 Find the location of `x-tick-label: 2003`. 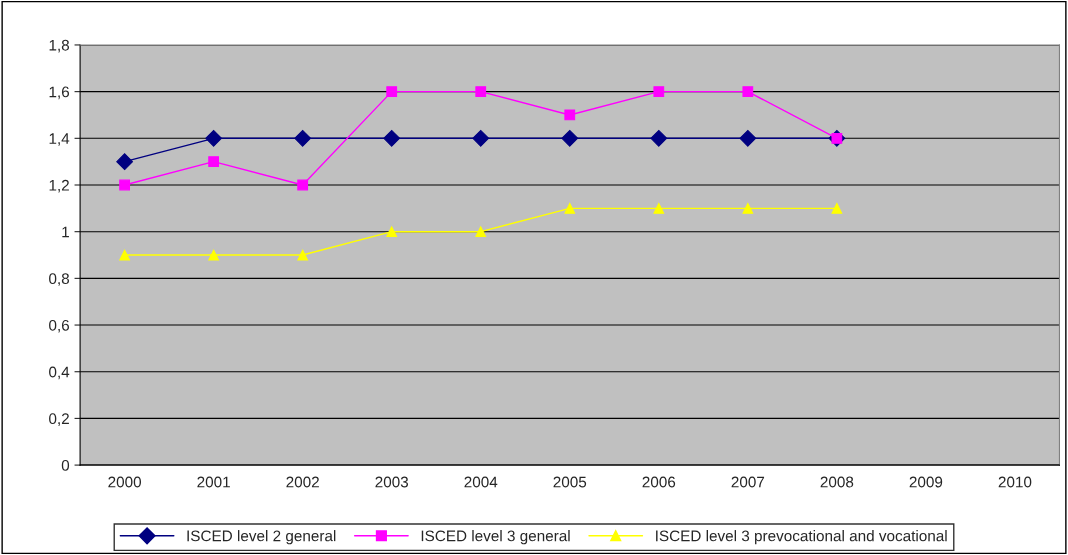

x-tick-label: 2003 is located at coordinates (392, 482).